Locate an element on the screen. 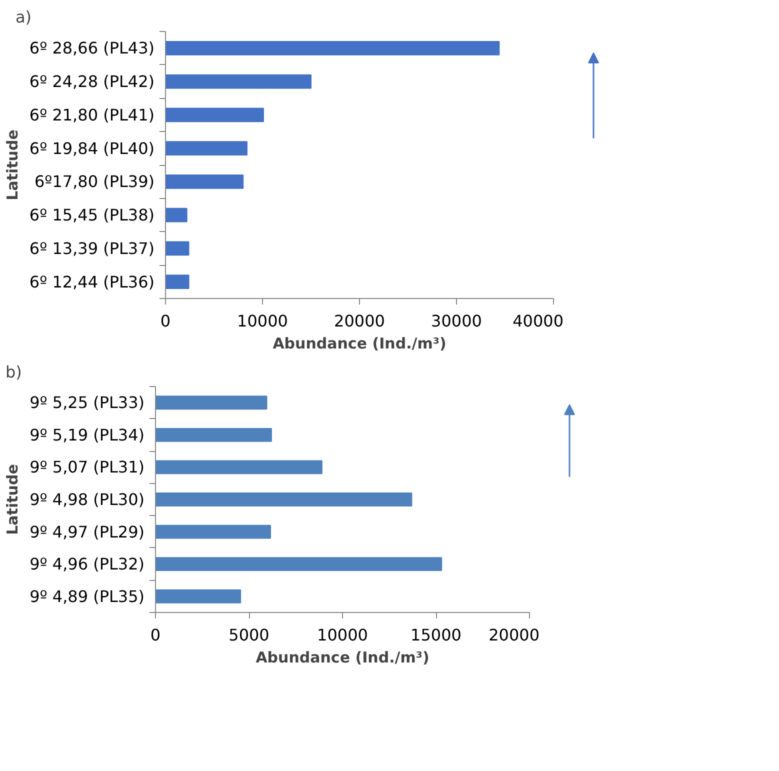  y-tick-label: 6º 24,28 (PL42) is located at coordinates (92, 82).